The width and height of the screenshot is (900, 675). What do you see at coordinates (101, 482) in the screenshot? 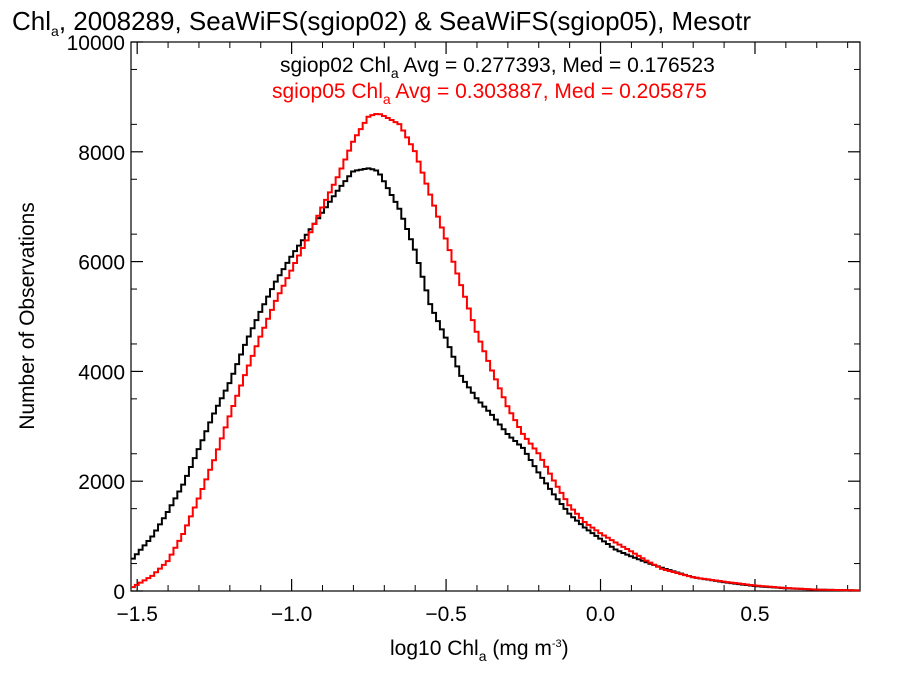
I see `y-tick-label: 2000` at bounding box center [101, 482].